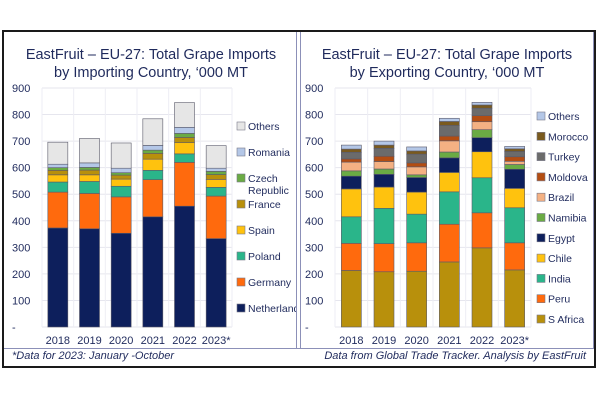  Describe the element at coordinates (514, 162) in the screenshot. I see `bar-segment-brazil-2023` at that location.